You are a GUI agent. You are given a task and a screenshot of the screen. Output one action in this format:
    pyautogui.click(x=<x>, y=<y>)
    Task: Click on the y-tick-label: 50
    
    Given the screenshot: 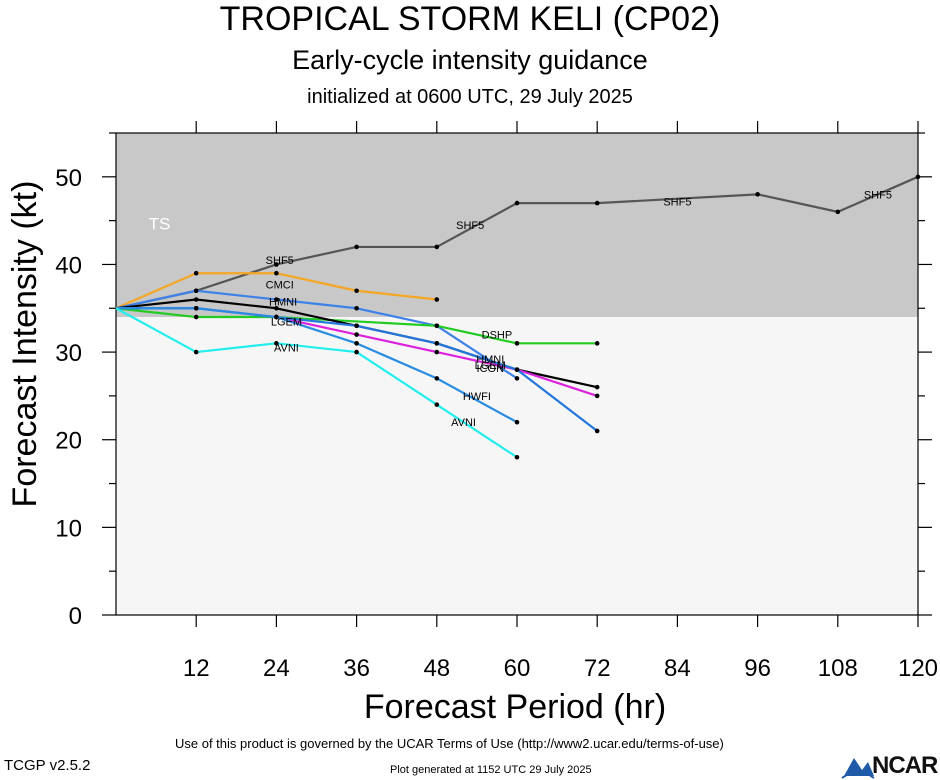 What is the action you would take?
    pyautogui.click(x=68, y=178)
    